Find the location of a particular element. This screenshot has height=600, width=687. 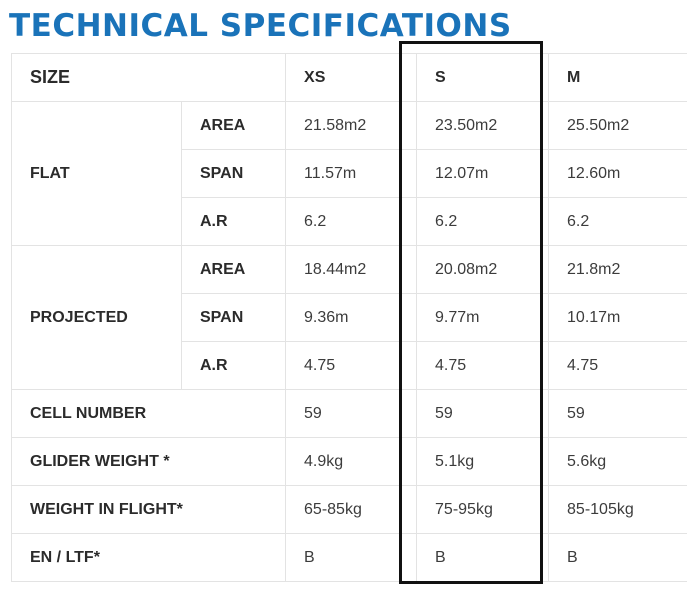

table-cell: 4.9kg is located at coordinates (351, 461).